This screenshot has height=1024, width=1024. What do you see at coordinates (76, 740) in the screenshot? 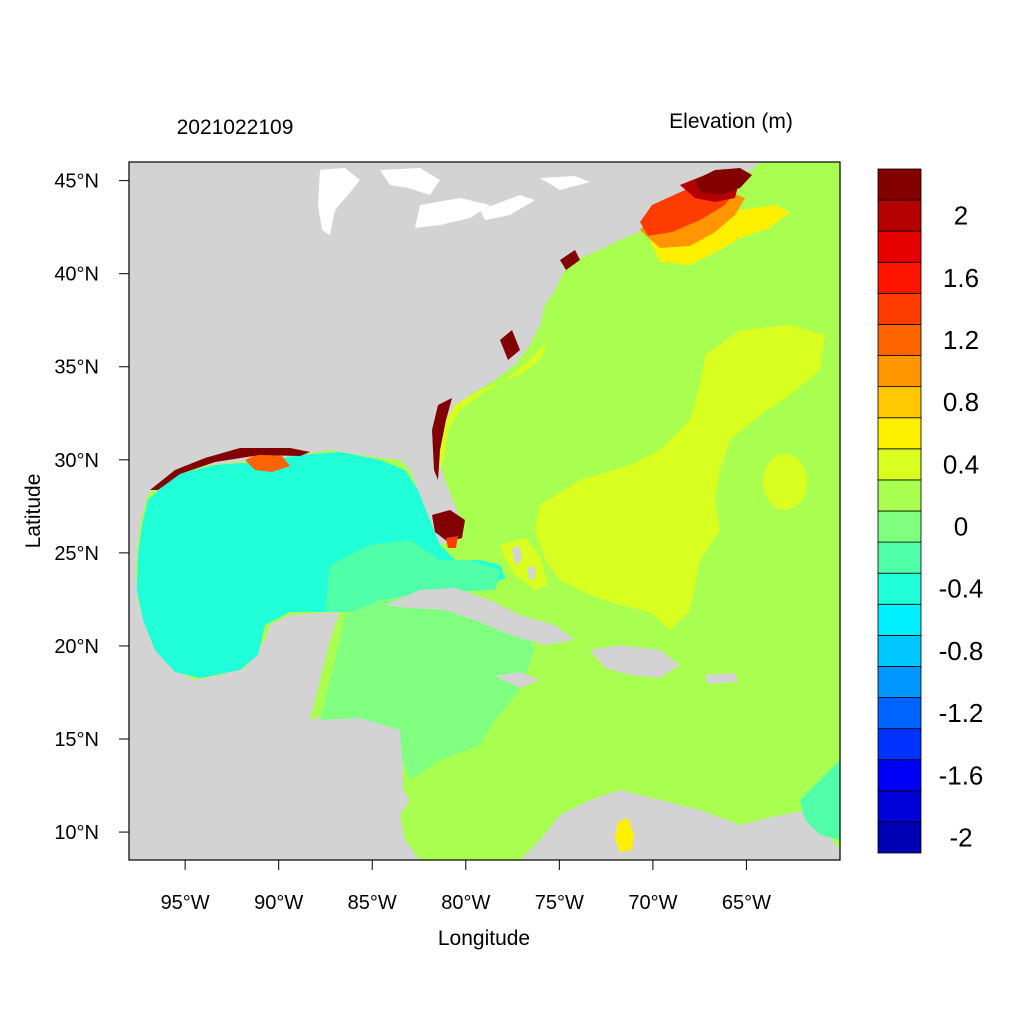
I see `y-tick-label: 15°N` at bounding box center [76, 740].